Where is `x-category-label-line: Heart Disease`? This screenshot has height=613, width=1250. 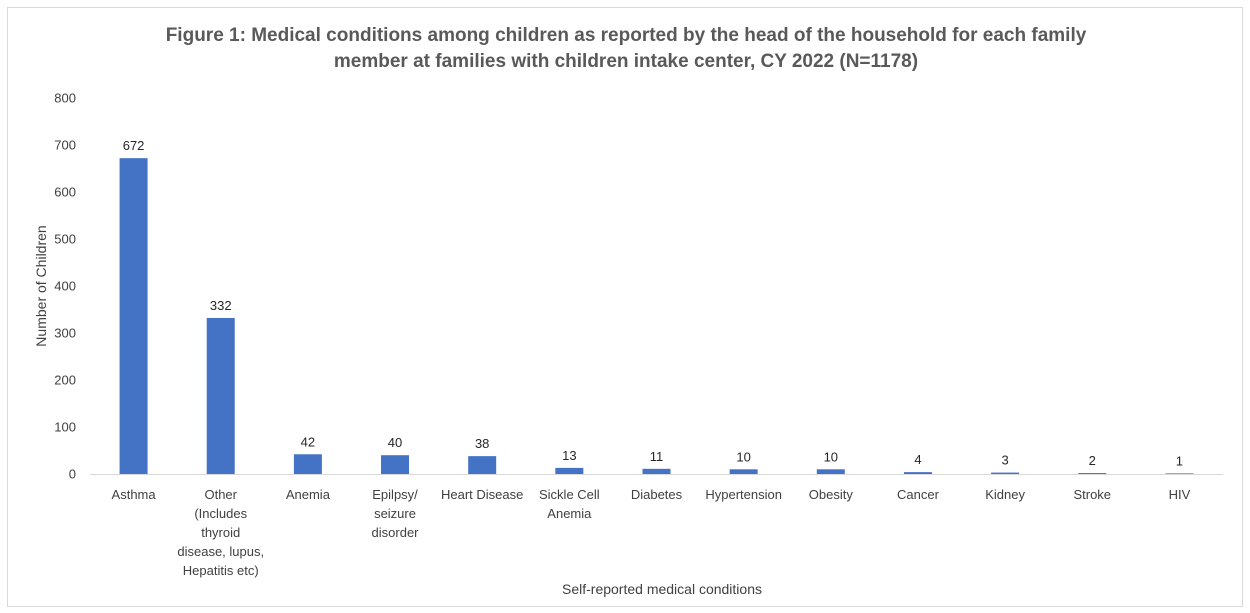
x-category-label-line: Heart Disease is located at coordinates (482, 494).